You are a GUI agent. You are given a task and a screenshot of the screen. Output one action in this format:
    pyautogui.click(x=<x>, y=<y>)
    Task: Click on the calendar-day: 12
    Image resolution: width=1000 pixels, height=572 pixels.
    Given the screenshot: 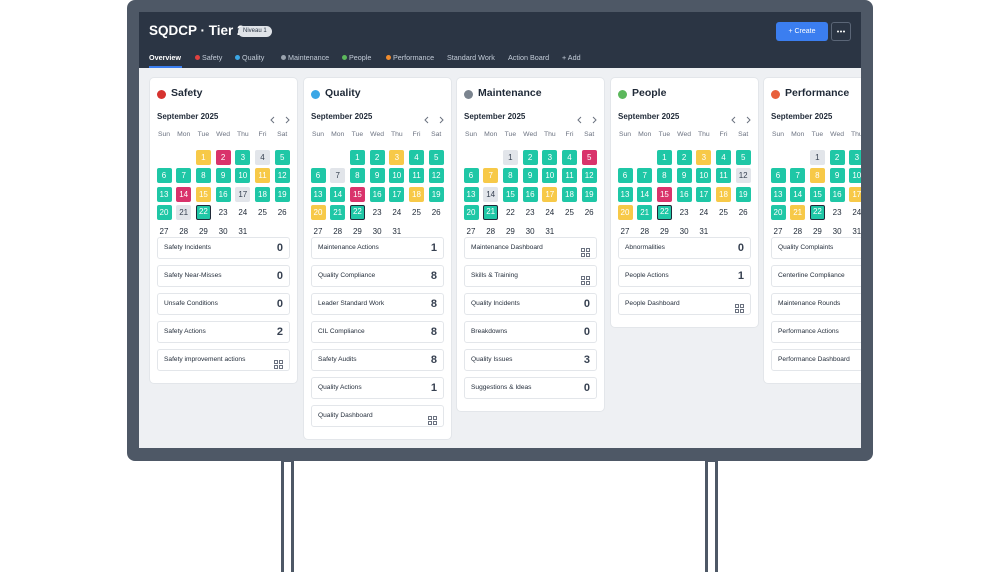 What is the action you would take?
    pyautogui.click(x=282, y=175)
    